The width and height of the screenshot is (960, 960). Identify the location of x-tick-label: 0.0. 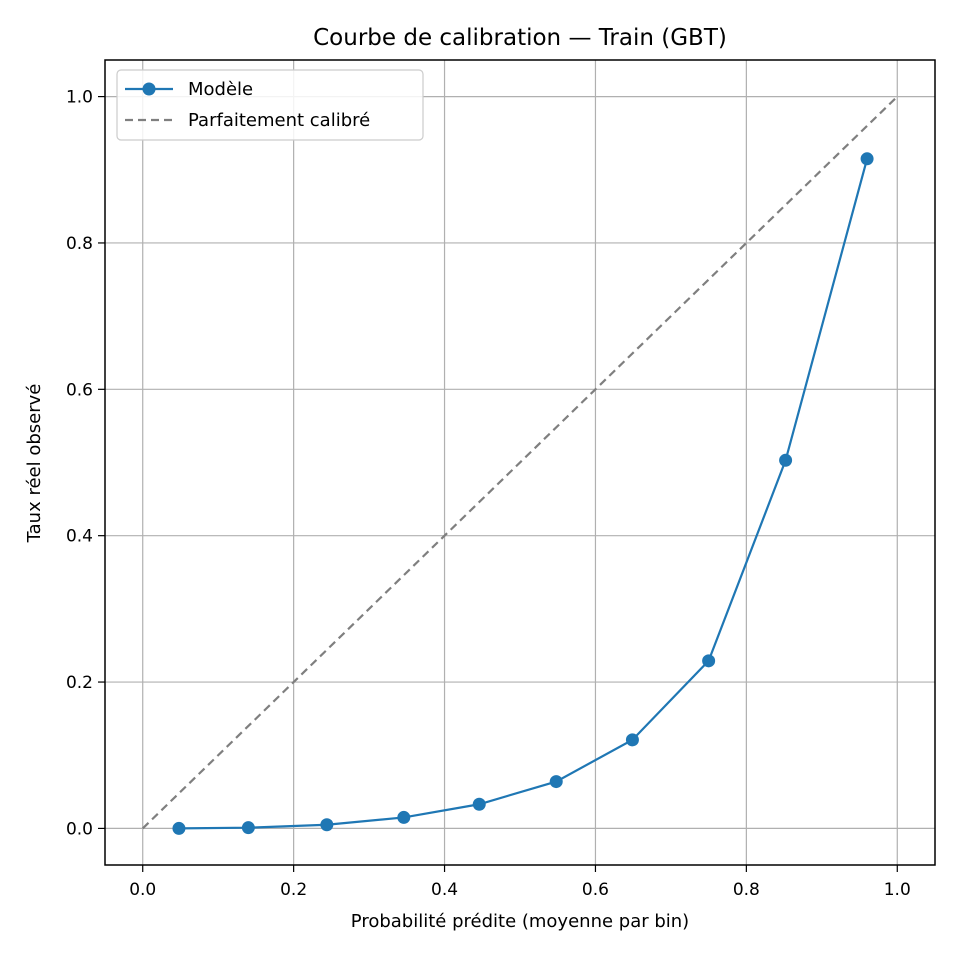
(142, 890).